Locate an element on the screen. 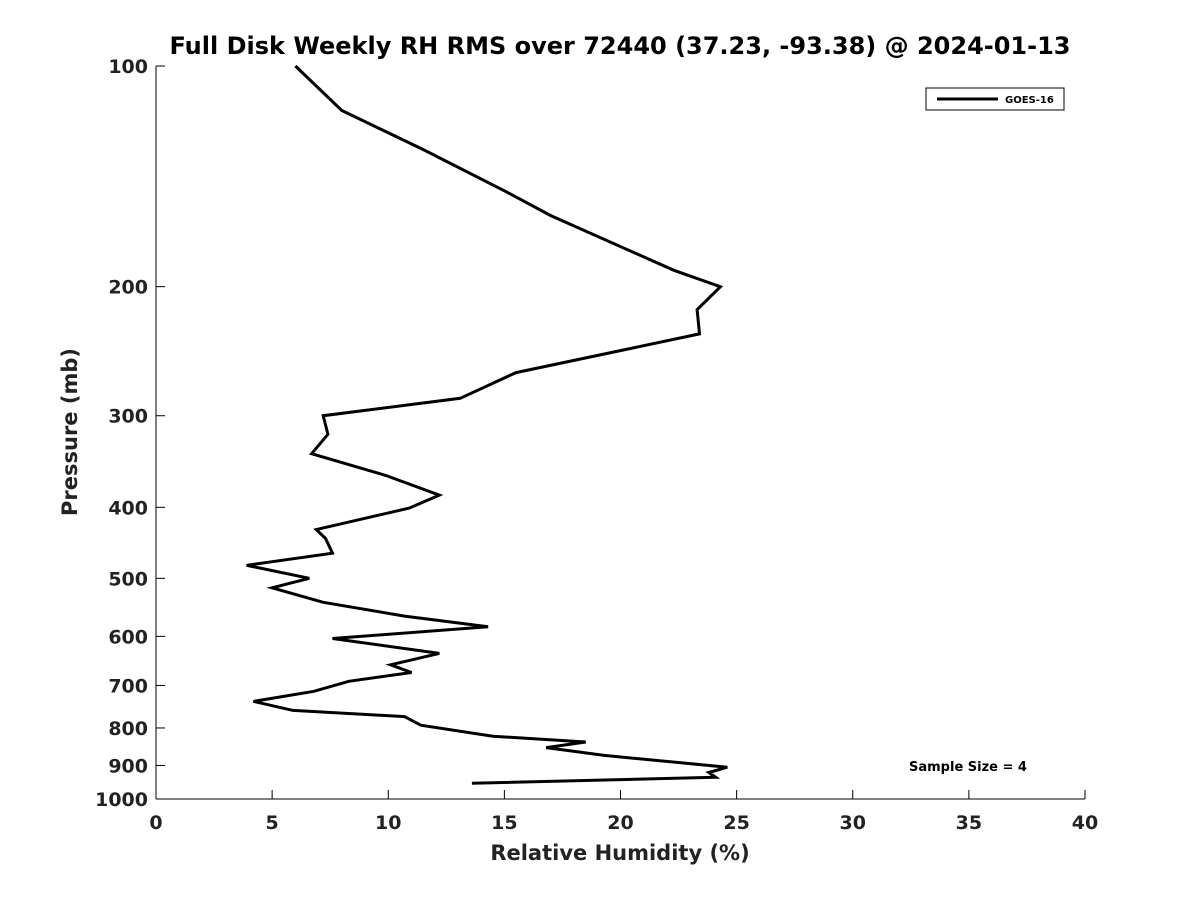 The width and height of the screenshot is (1200, 900). legend-label-goes-16: GOES-16 is located at coordinates (1029, 100).